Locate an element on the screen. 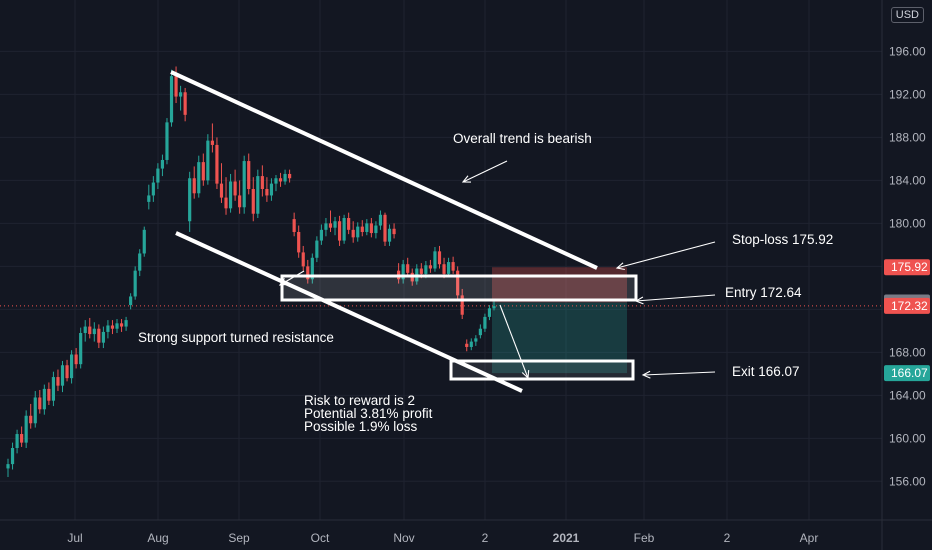 This screenshot has height=550, width=932. trend-arrow is located at coordinates (484, 171).